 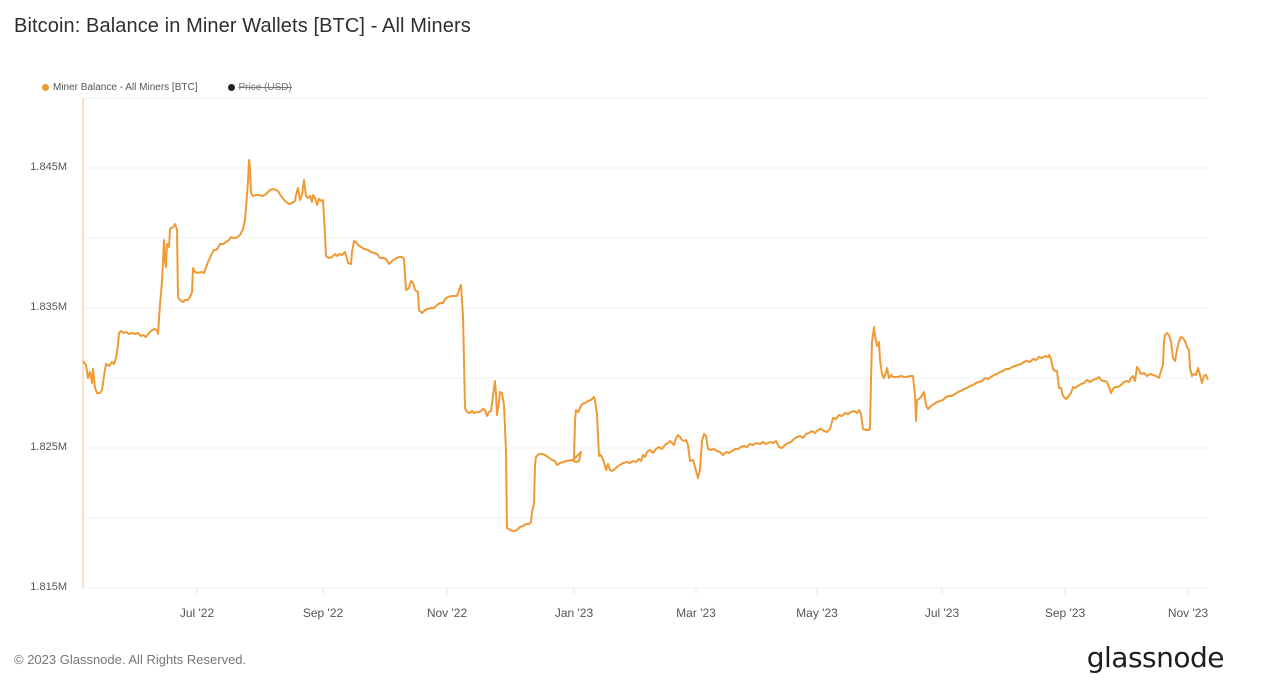 What do you see at coordinates (48, 167) in the screenshot?
I see `y-tick-label: 1.845M` at bounding box center [48, 167].